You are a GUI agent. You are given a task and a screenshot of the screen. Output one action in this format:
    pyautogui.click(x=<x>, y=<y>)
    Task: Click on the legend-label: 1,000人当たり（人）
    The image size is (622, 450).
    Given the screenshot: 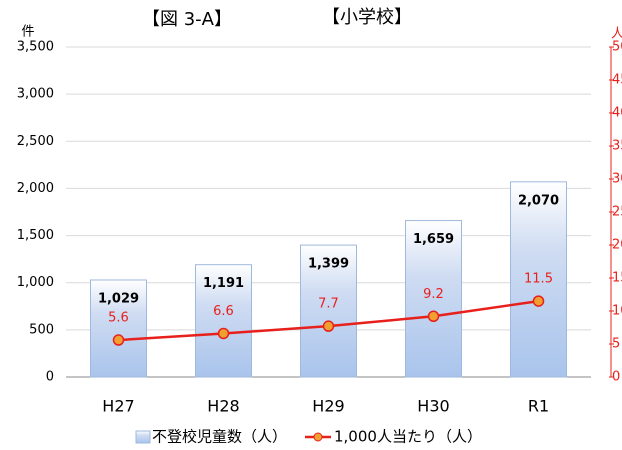 What is the action you would take?
    pyautogui.click(x=408, y=437)
    